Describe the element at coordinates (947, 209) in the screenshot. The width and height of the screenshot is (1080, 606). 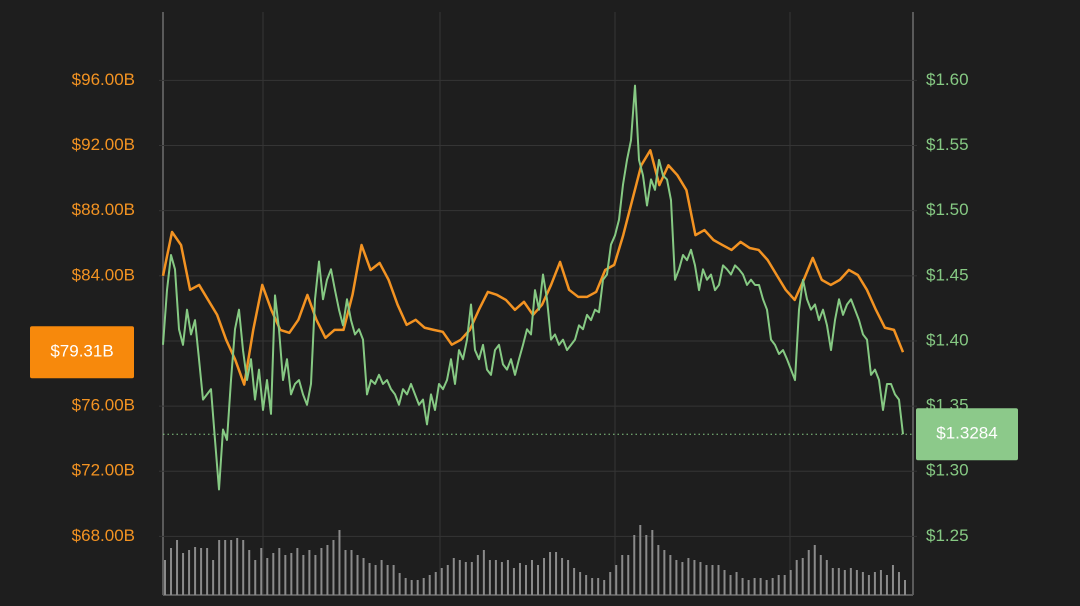
I see `y2-tick-label: $1.50` at that location.